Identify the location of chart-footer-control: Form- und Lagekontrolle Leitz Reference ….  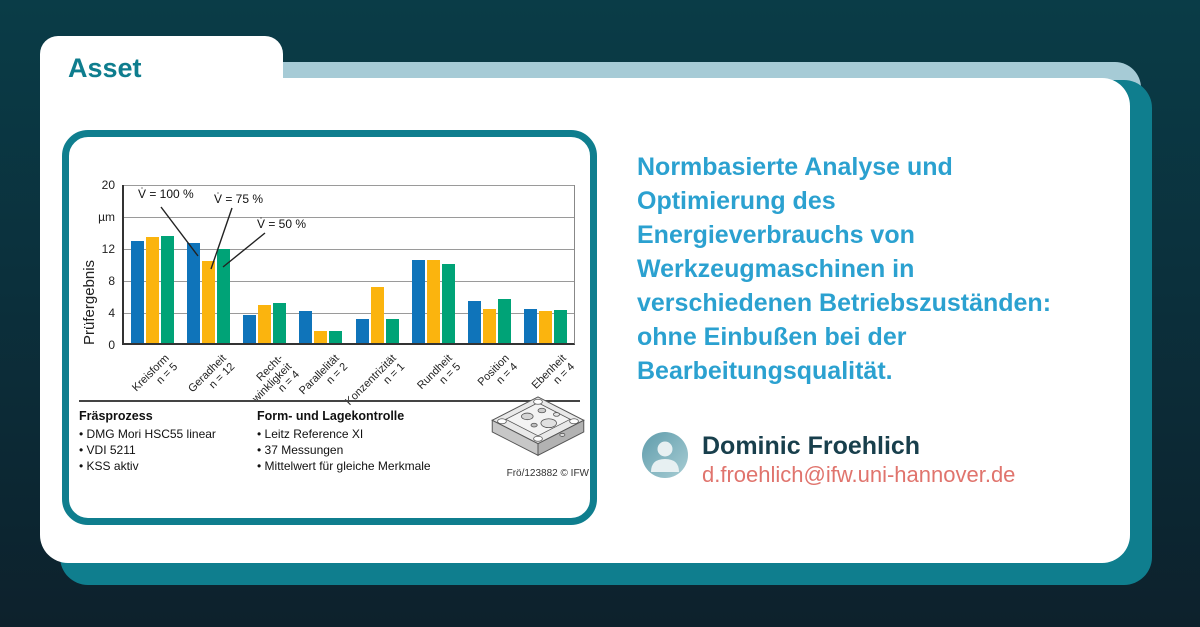
(344, 441).